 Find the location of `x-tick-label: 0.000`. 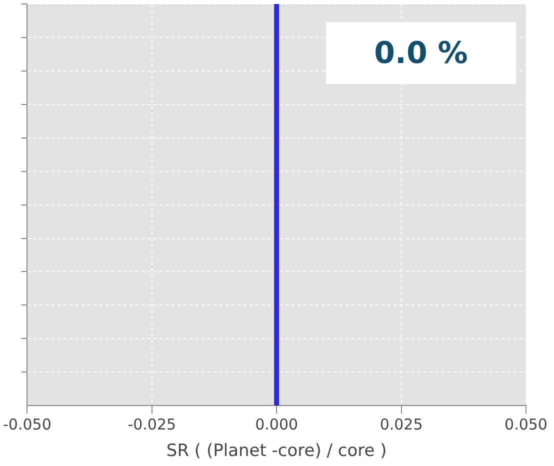

x-tick-label: 0.000 is located at coordinates (276, 424).